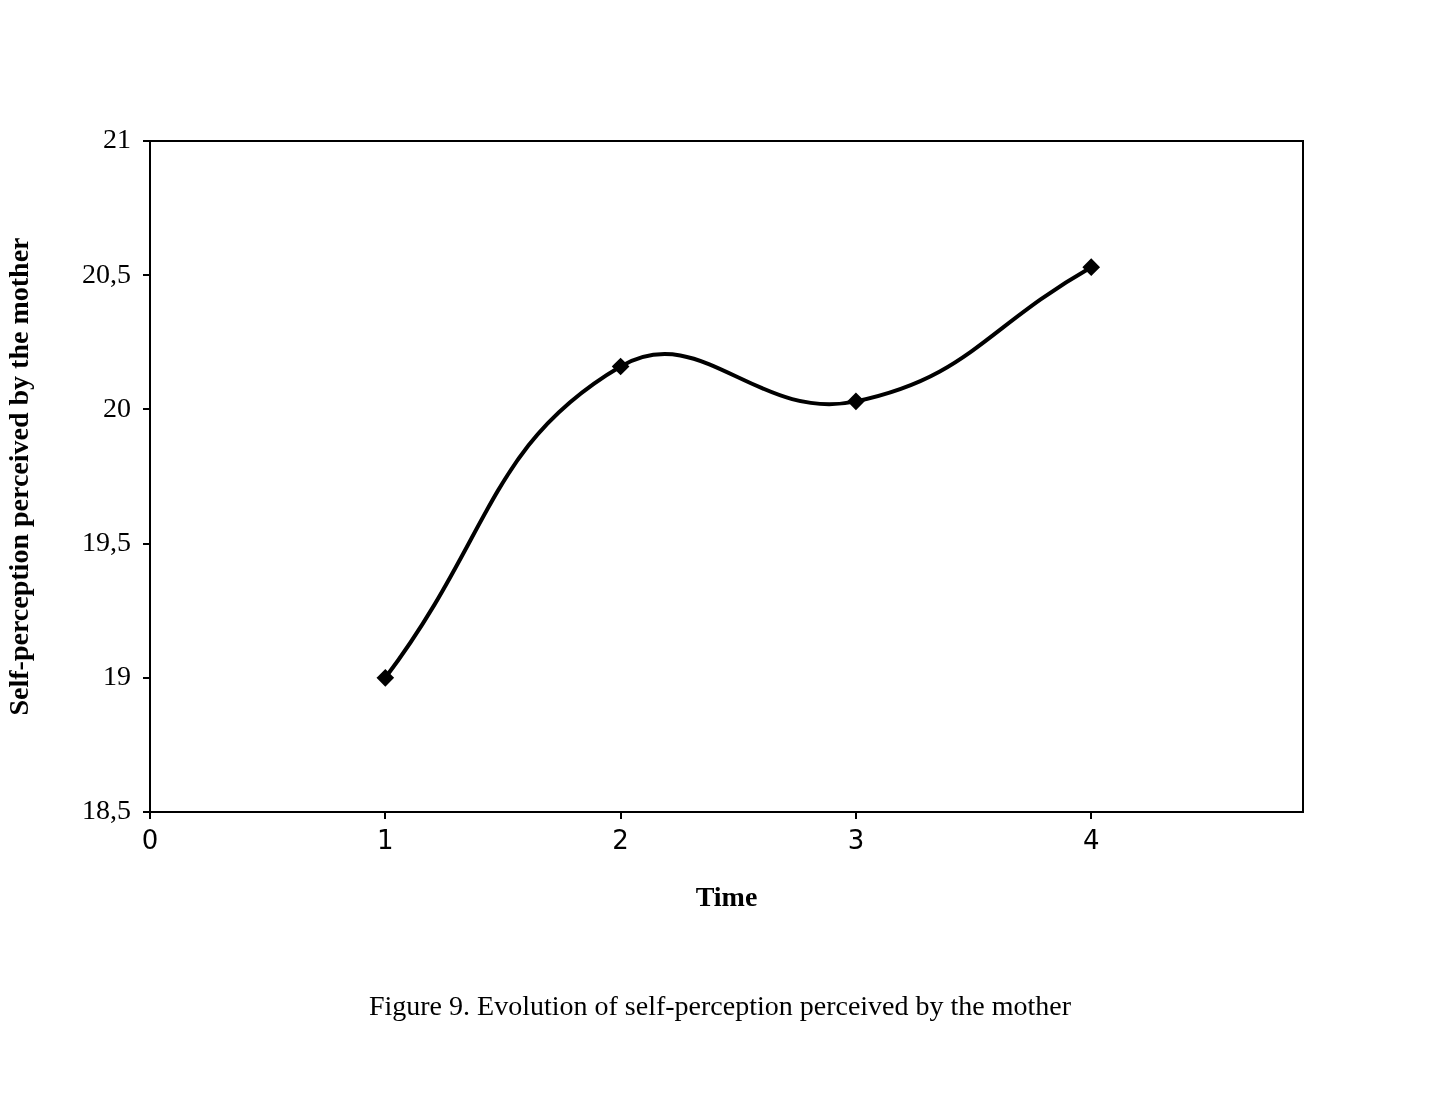 Image resolution: width=1429 pixels, height=1105 pixels. I want to click on y-tick-label: 20,5, so click(106, 273).